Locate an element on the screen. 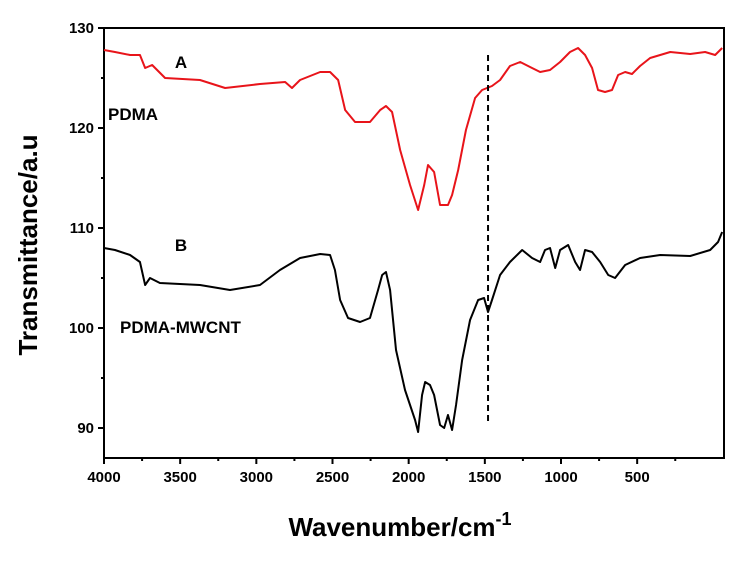 The image size is (752, 566). x-axis-label: Wavenumber/cm-1 is located at coordinates (399, 525).